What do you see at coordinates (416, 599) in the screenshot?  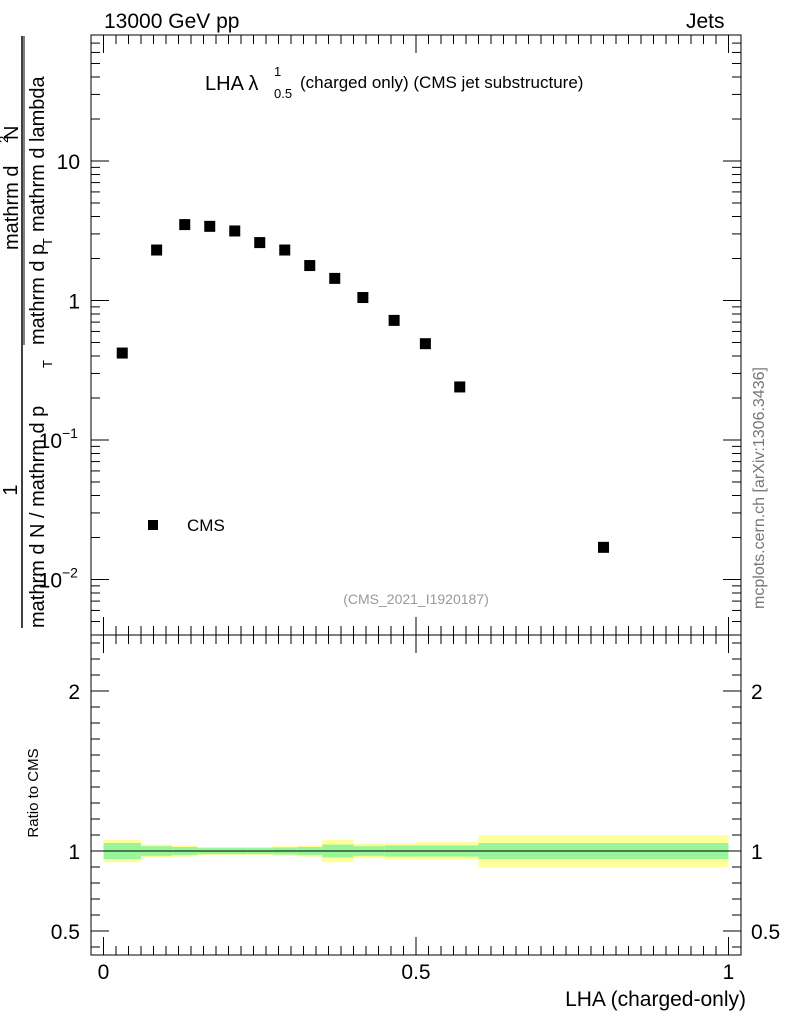 I see `analysis-id: (CMS_2021_I1920187)` at bounding box center [416, 599].